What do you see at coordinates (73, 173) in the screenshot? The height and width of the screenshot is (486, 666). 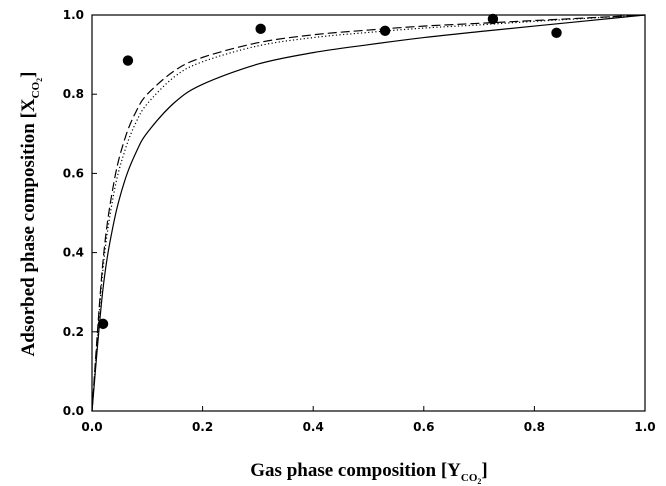 I see `y-tick-label: 0.6` at bounding box center [73, 173].